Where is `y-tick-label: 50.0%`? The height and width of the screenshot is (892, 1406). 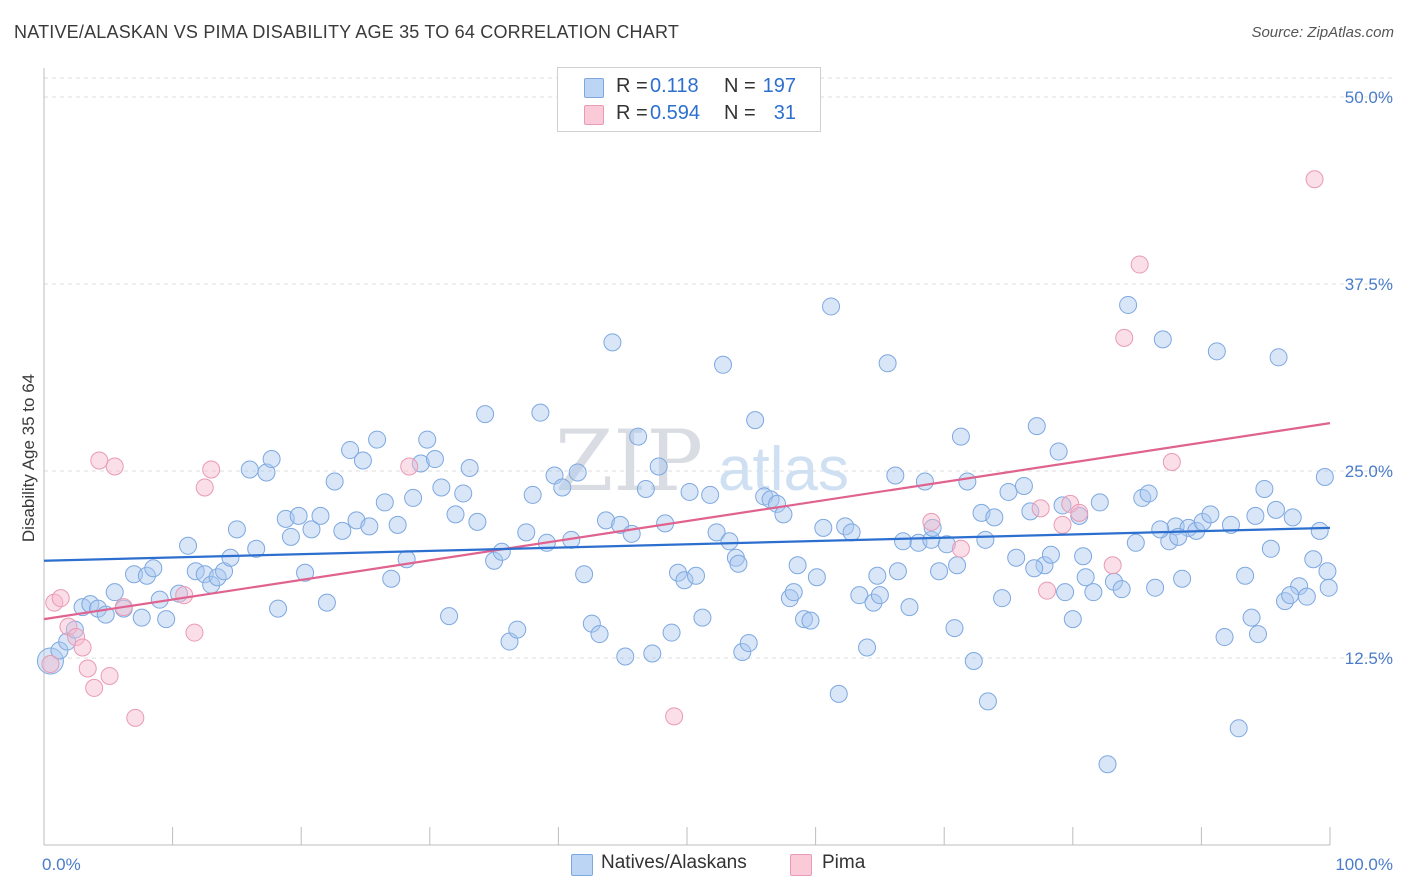
y-tick-label: 50.0% is located at coordinates (1369, 97).